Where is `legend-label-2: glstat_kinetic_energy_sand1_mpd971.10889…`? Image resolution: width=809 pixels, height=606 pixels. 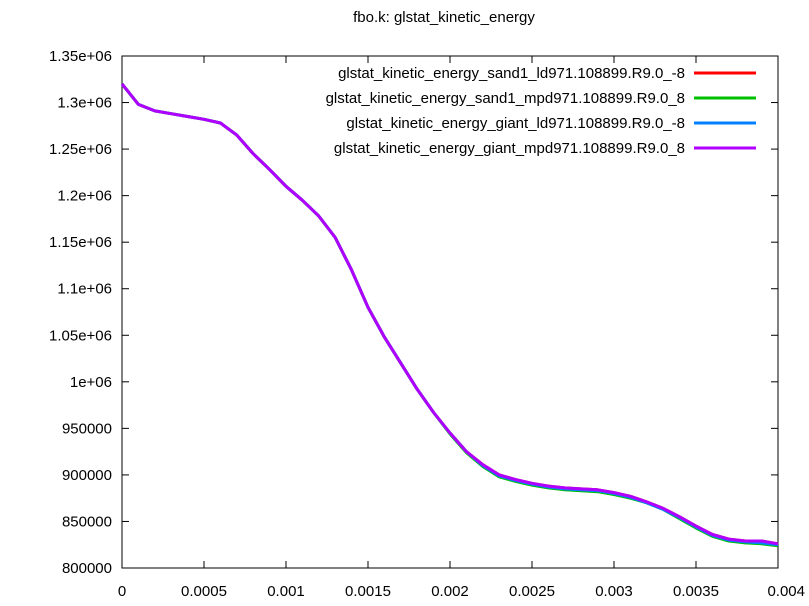
legend-label-2: glstat_kinetic_energy_sand1_mpd971.10889… is located at coordinates (505, 98).